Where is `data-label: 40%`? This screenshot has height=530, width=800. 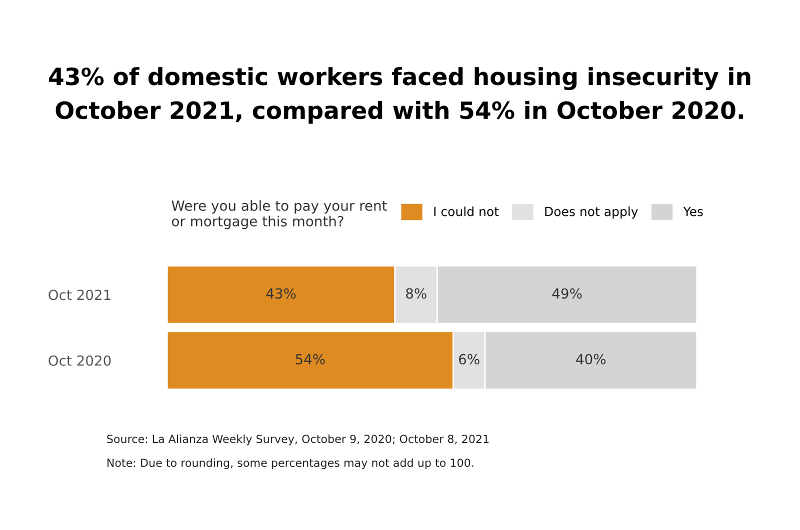
data-label: 40% is located at coordinates (591, 359).